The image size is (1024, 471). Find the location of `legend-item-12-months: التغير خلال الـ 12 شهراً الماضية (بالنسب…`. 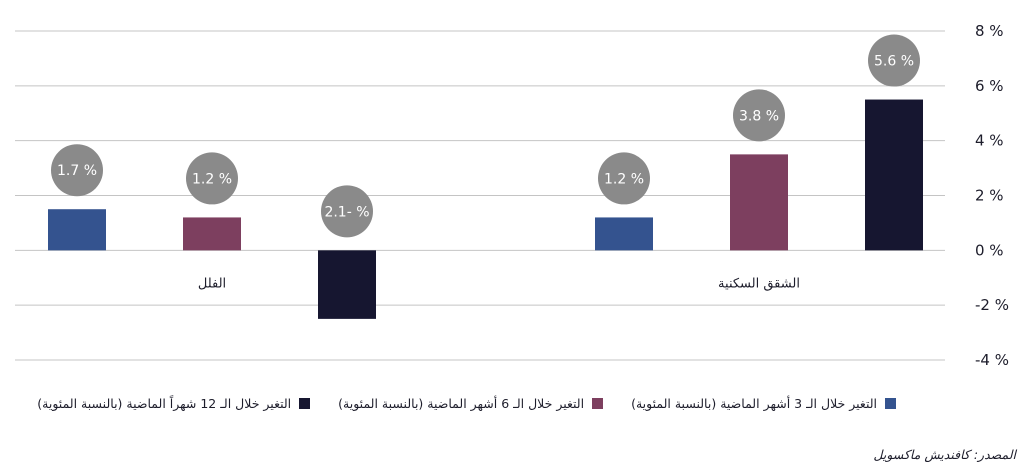

legend-item-12-months: التغير خلال الـ 12 شهراً الماضية (بالنسب… is located at coordinates (174, 403).